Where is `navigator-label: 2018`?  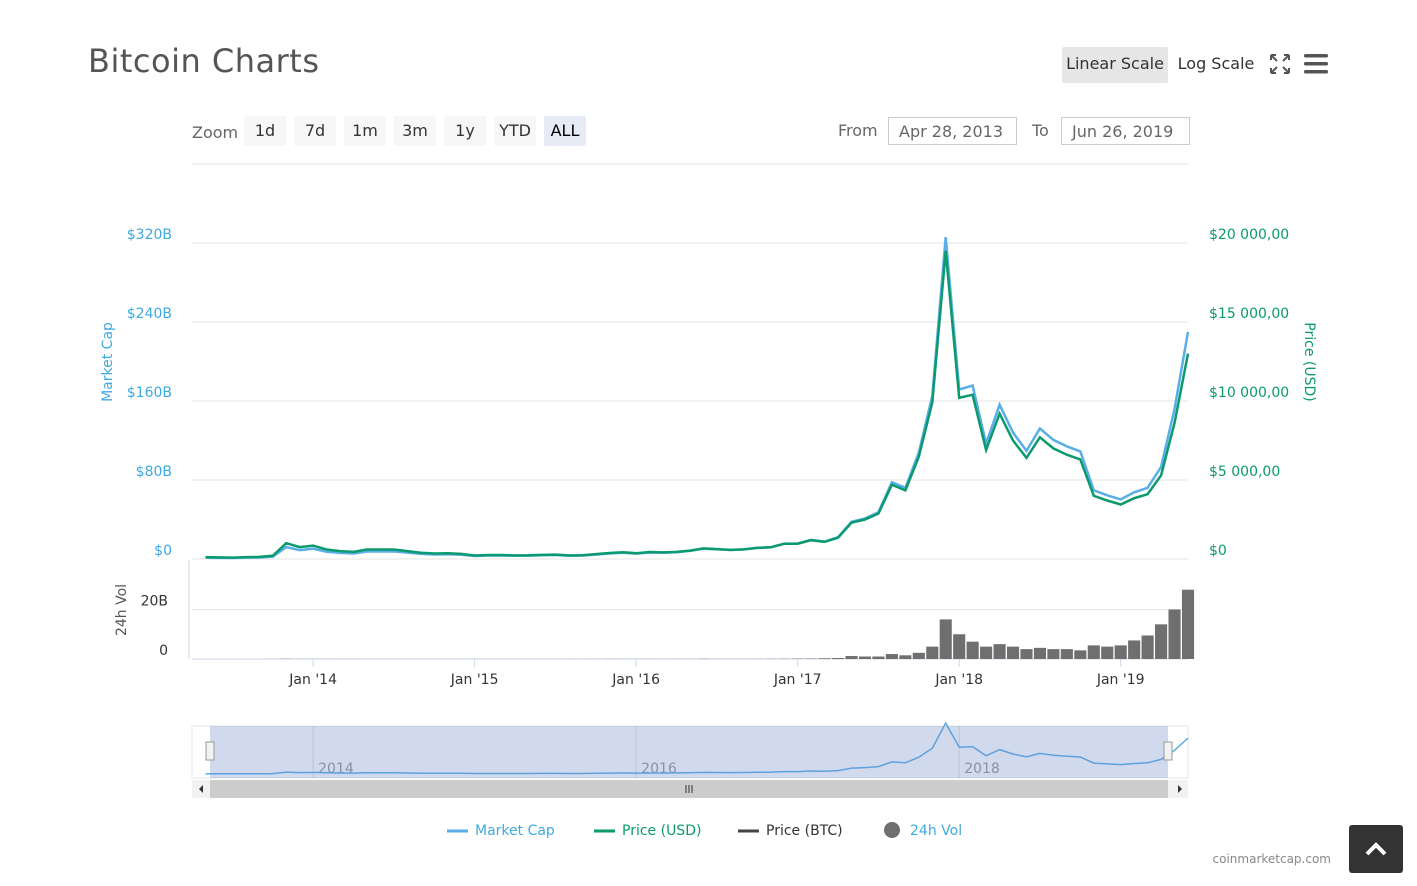
navigator-label: 2018 is located at coordinates (982, 769).